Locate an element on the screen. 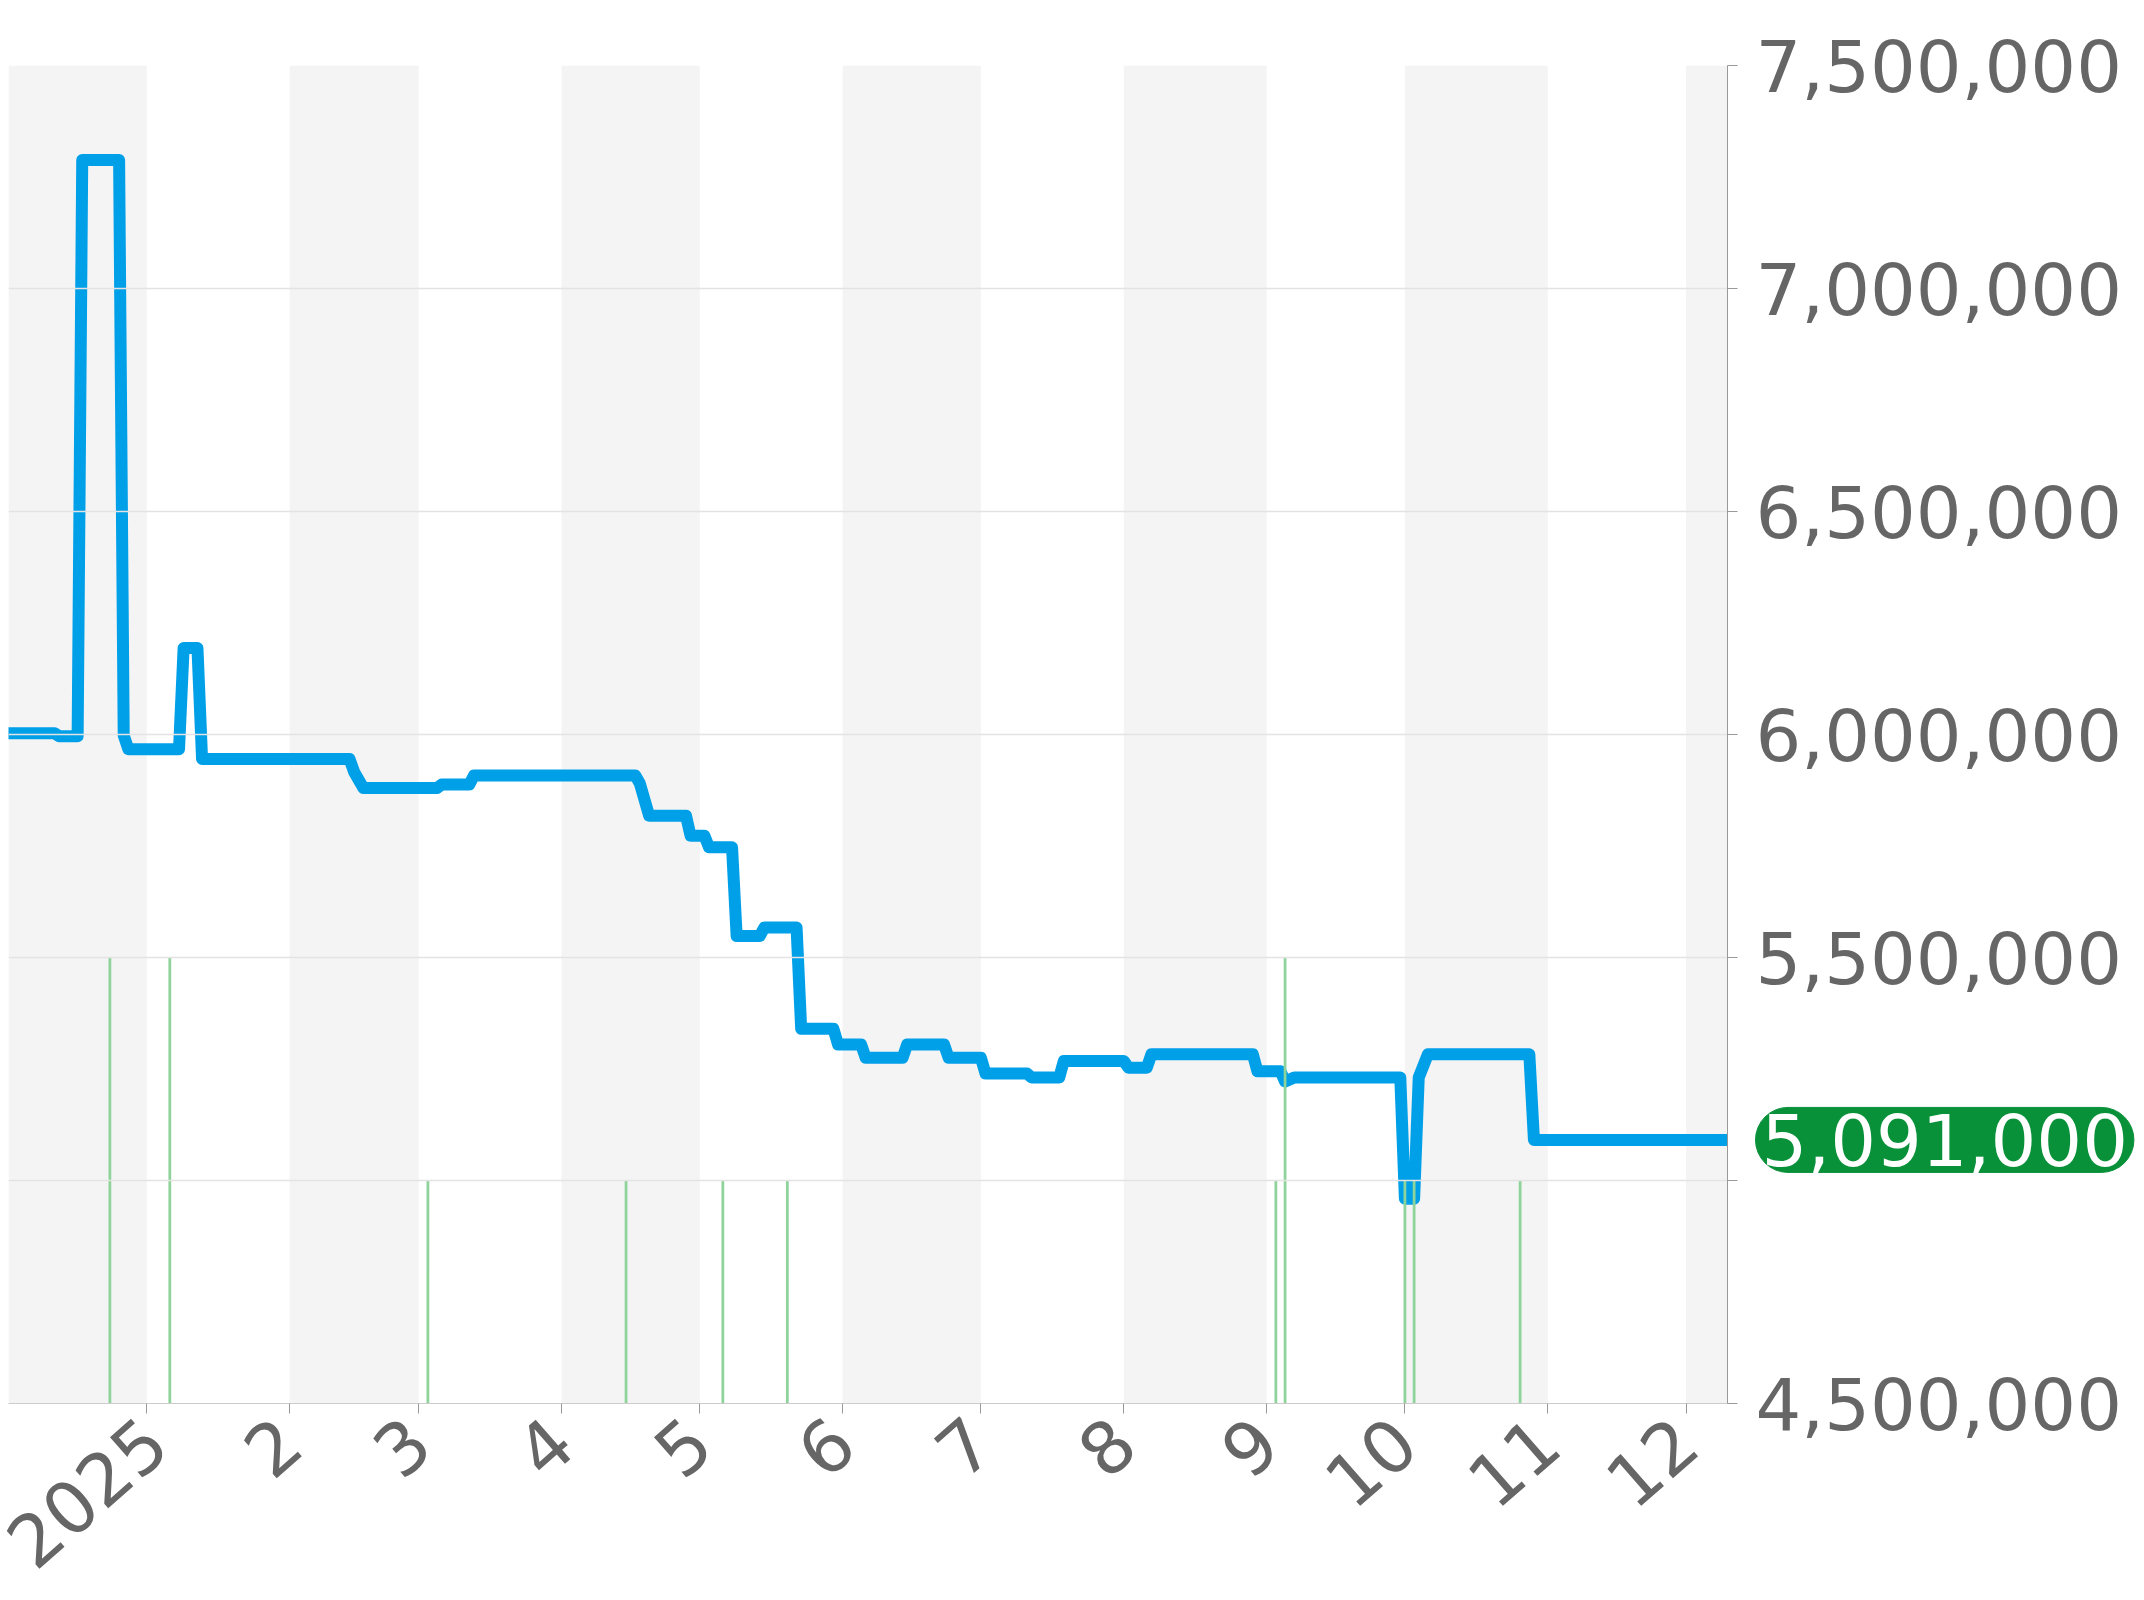  y-tick-label: 7,000,000 is located at coordinates (1938, 290).